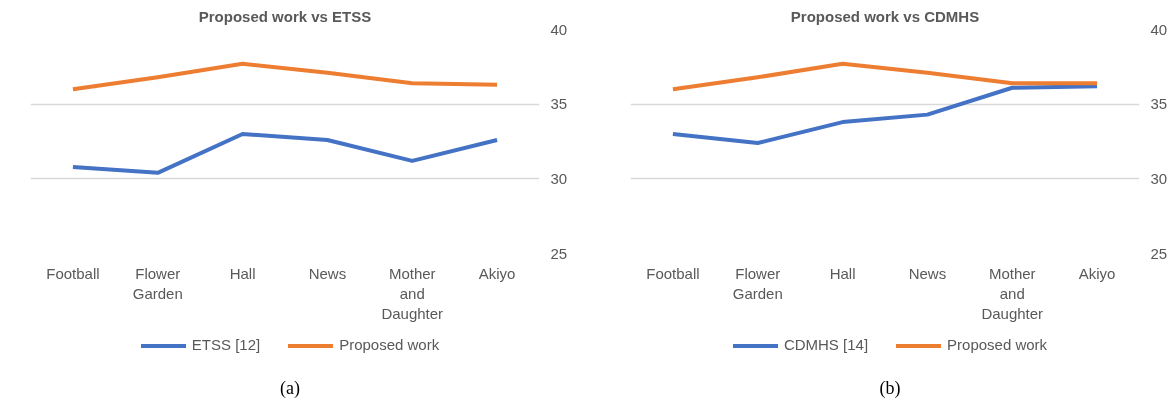  I want to click on legend-label: CDMHS [14], so click(825, 345).